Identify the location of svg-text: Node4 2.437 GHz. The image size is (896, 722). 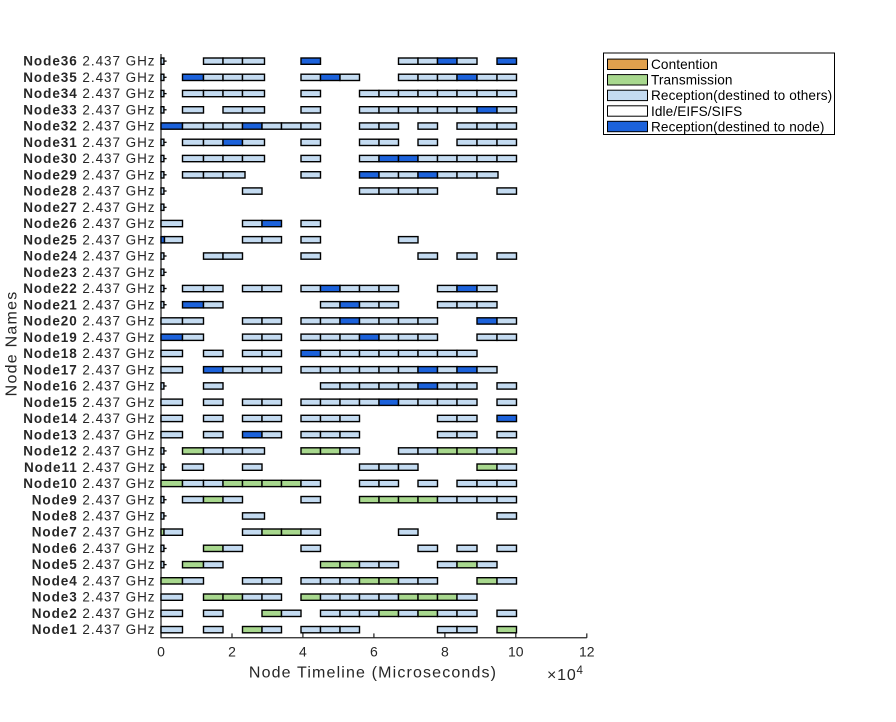
(94, 581).